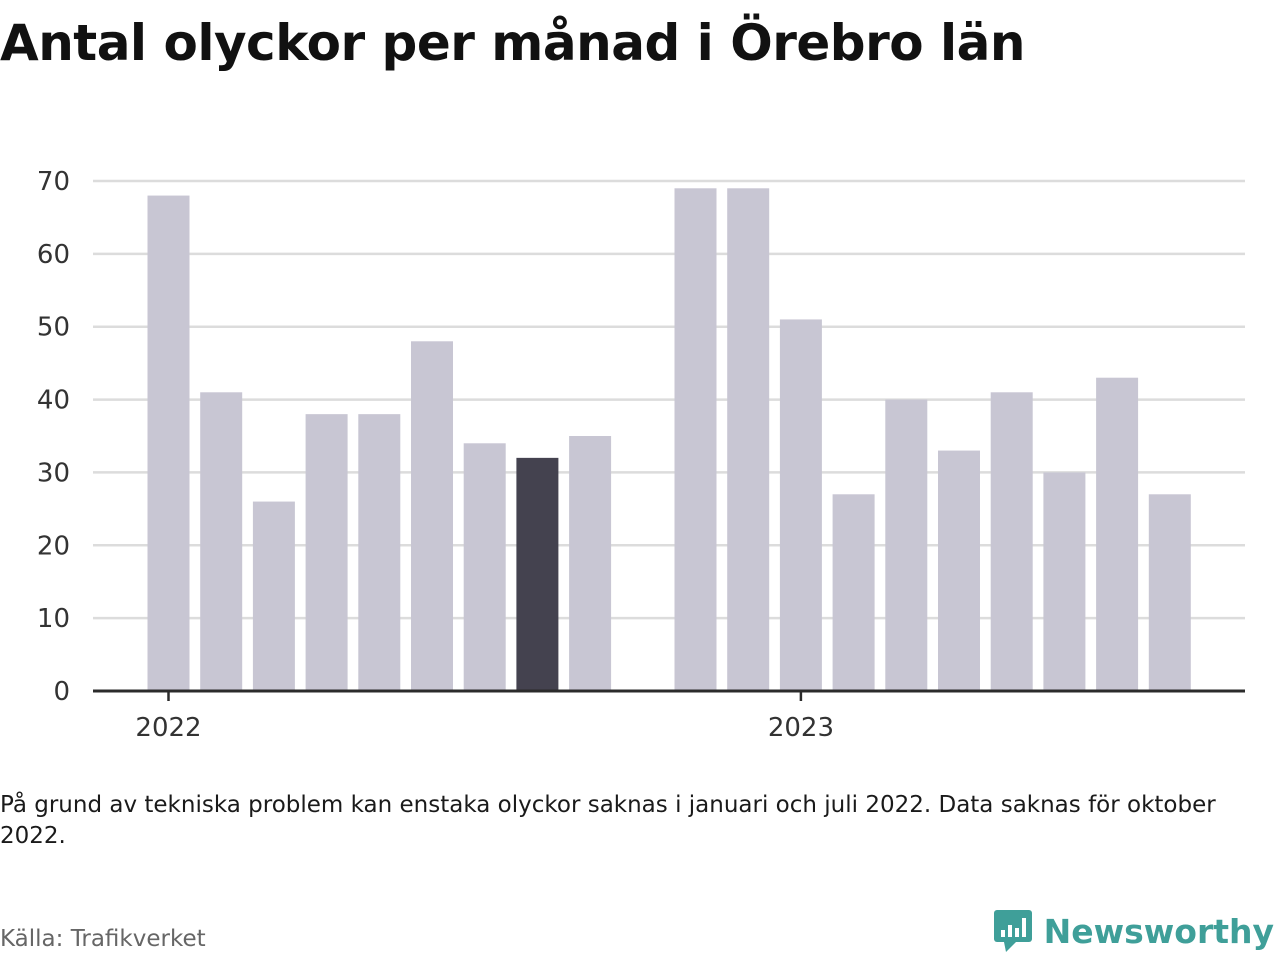 This screenshot has width=1280, height=960. What do you see at coordinates (103, 939) in the screenshot?
I see `source-text: Källa: Trafikverket` at bounding box center [103, 939].